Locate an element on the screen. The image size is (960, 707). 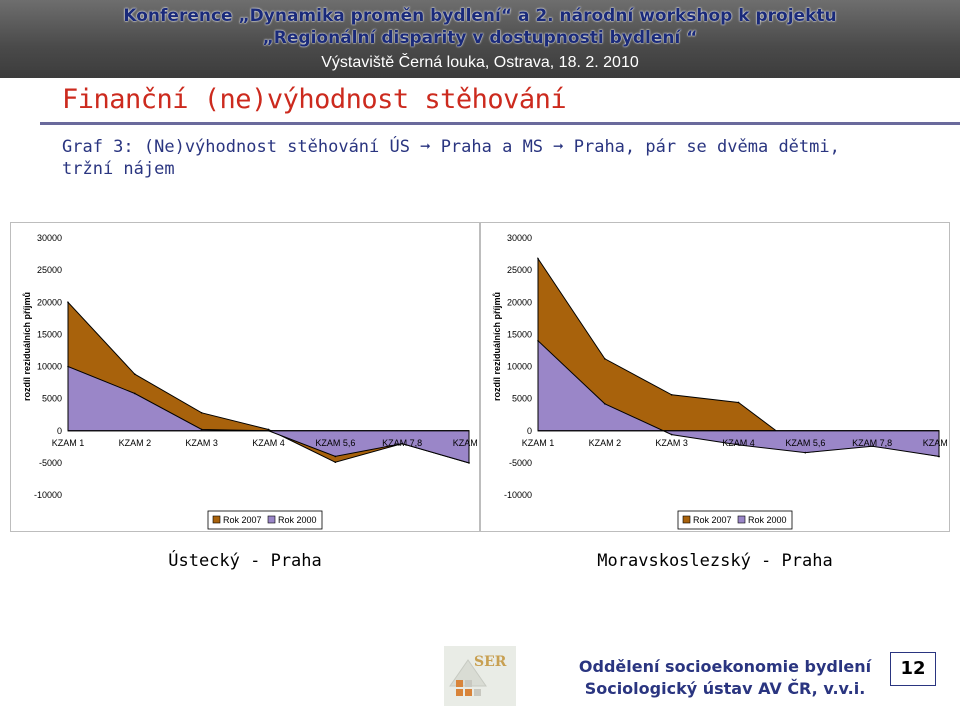
footer-institute: Sociologický ústav AV ČR, v.v.i. is located at coordinates (725, 688).